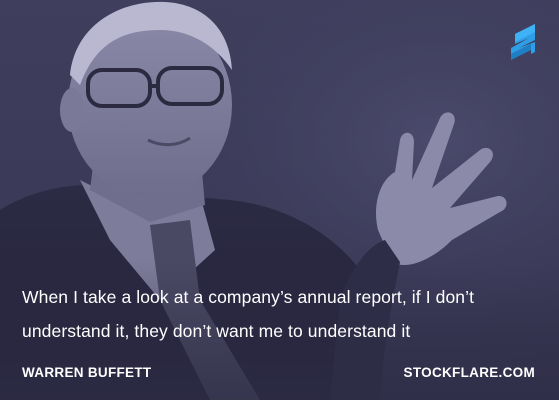 Image resolution: width=559 pixels, height=400 pixels. I want to click on website-label: STOCKFLARE.COM, so click(469, 372).